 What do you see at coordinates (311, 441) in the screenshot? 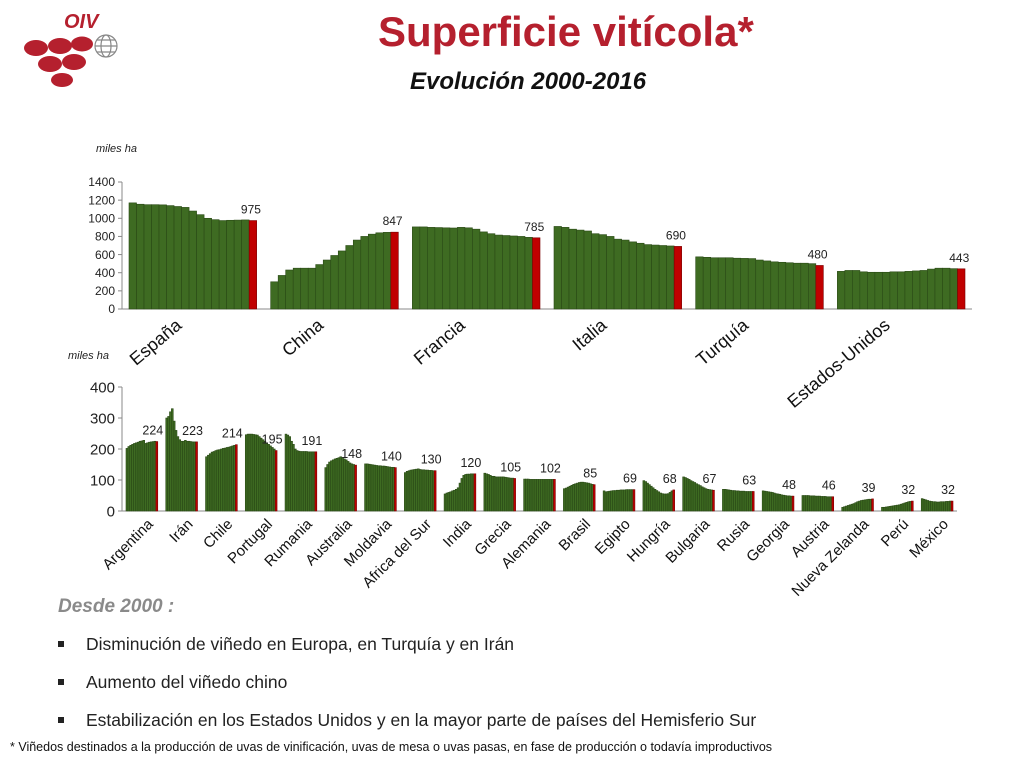
I see `data-label: 191` at bounding box center [311, 441].